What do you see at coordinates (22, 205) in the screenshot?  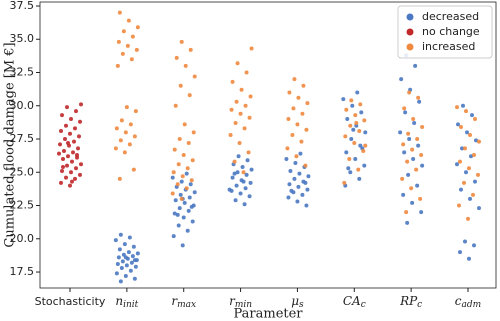 I see `y-tick-label: 22.5` at bounding box center [22, 205].